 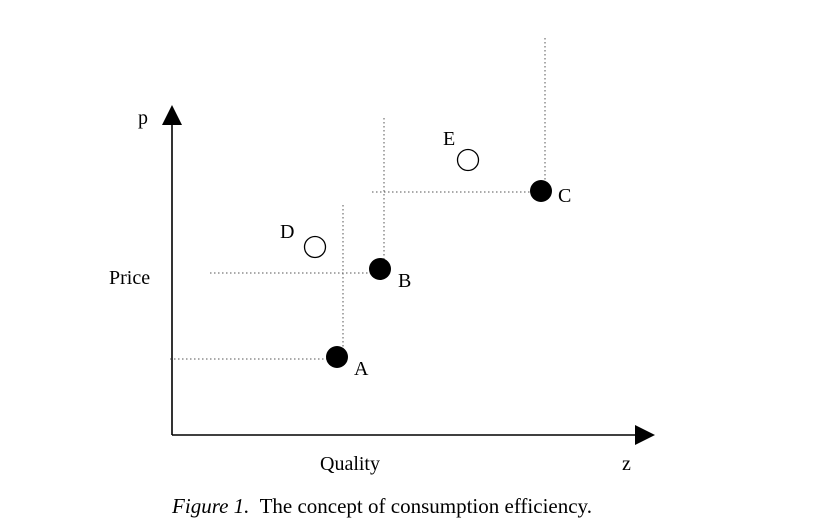 I want to click on point-b, so click(x=380, y=269).